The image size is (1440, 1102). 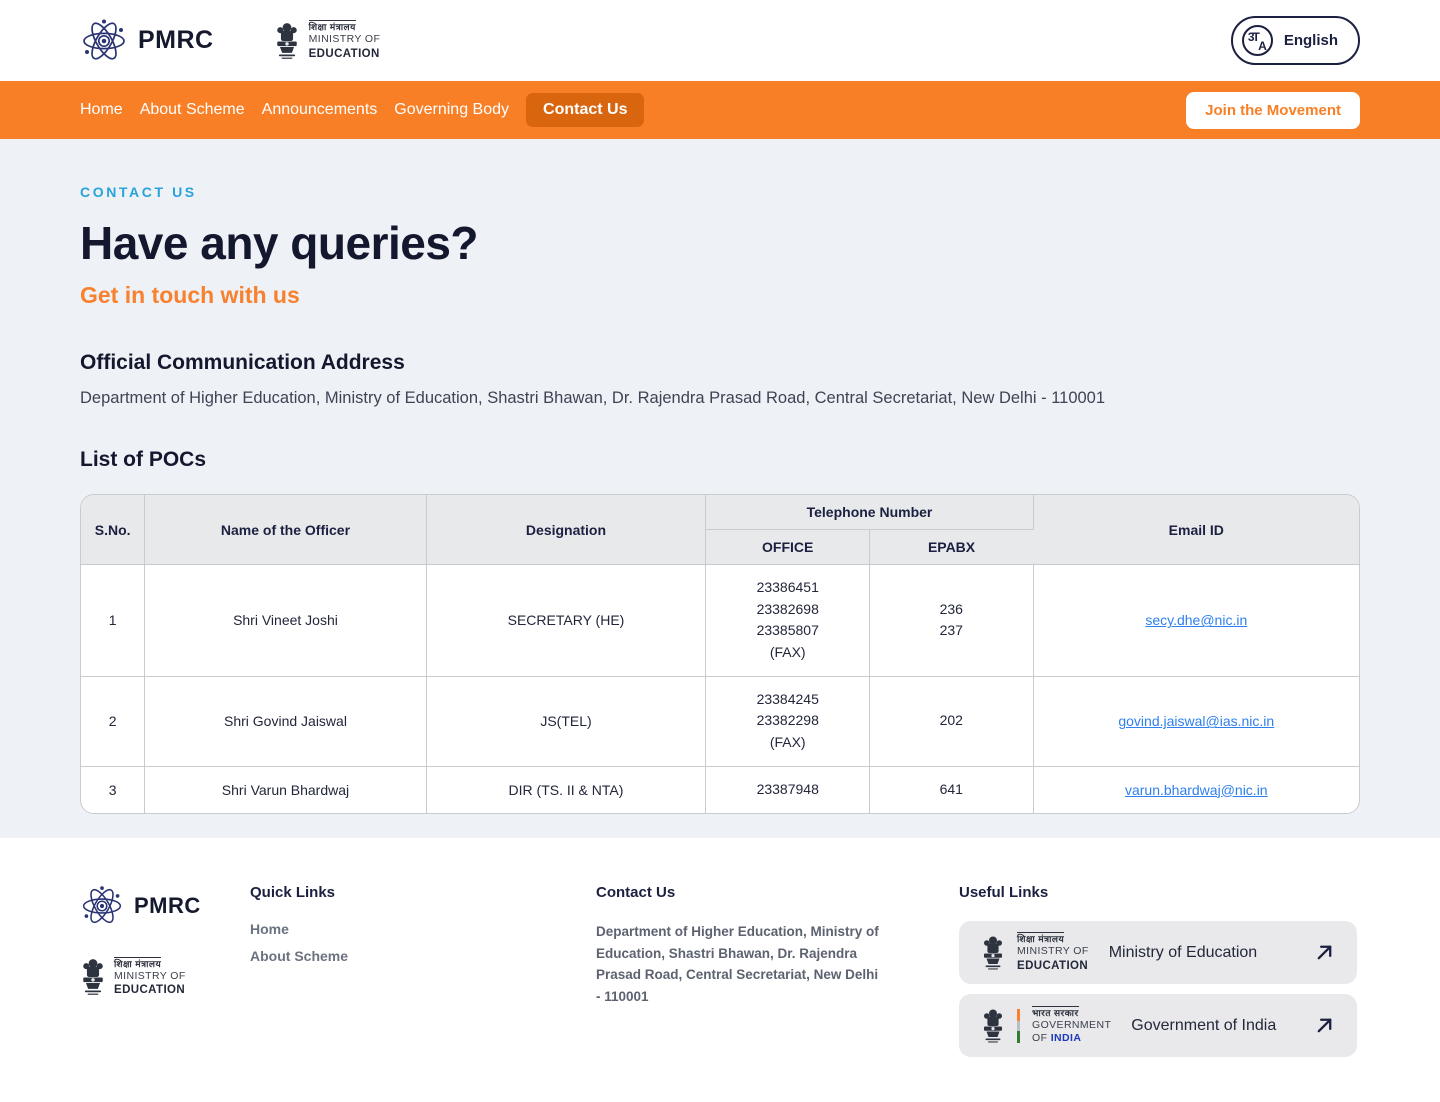 What do you see at coordinates (293, 892) in the screenshot?
I see `quick-links-heading: Quick Links` at bounding box center [293, 892].